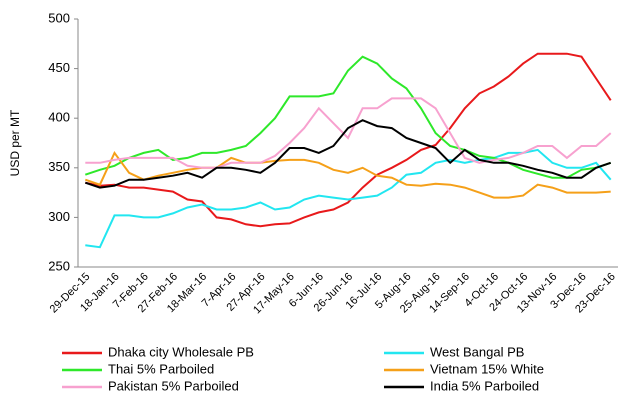 The image size is (620, 403). Describe the element at coordinates (59, 166) in the screenshot. I see `y-tick-label: 350` at that location.